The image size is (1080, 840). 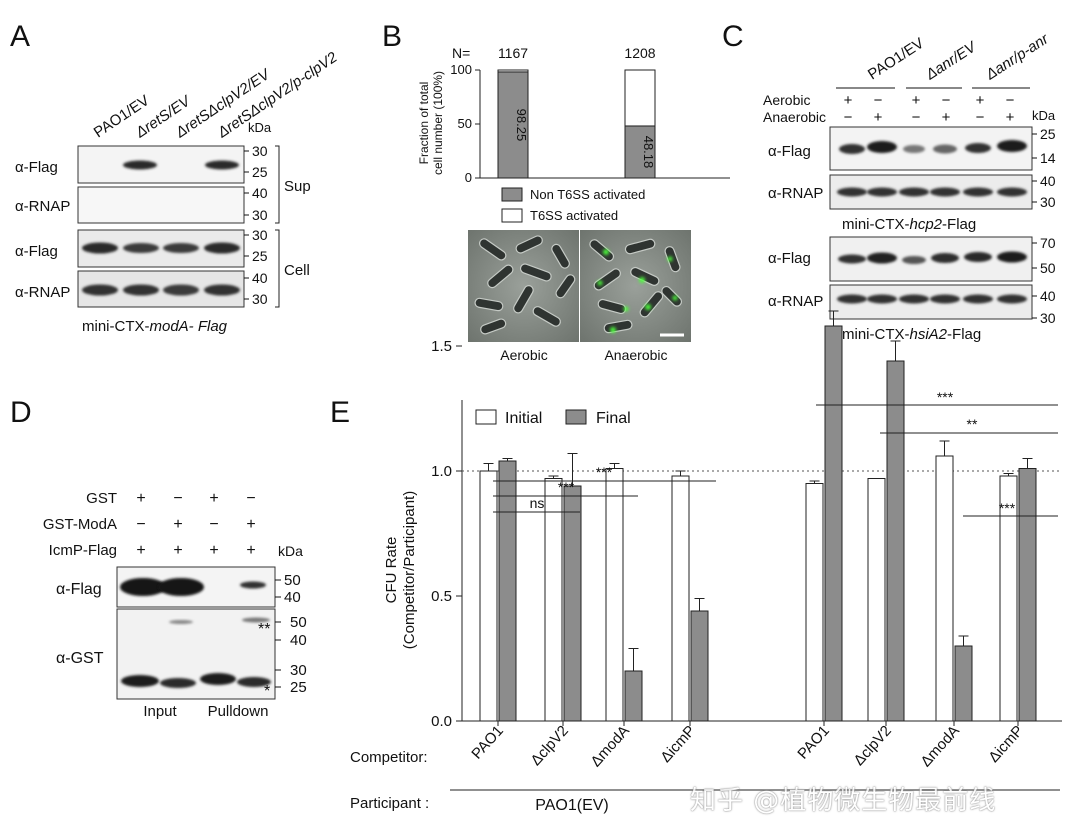 I want to click on bottom-label: Input, so click(x=160, y=711).